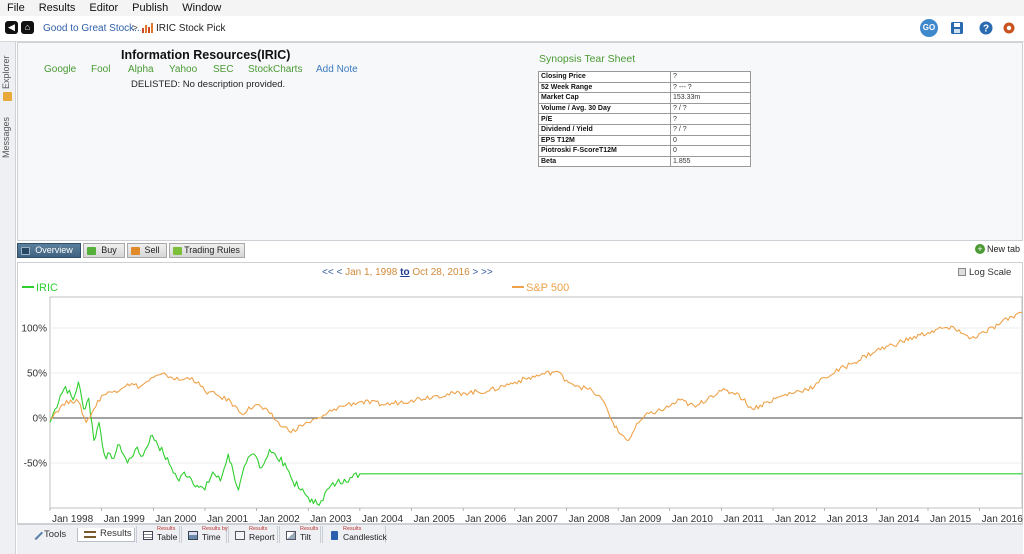 The image size is (1024, 554). I want to click on new-tab-button: + New tab, so click(997, 249).